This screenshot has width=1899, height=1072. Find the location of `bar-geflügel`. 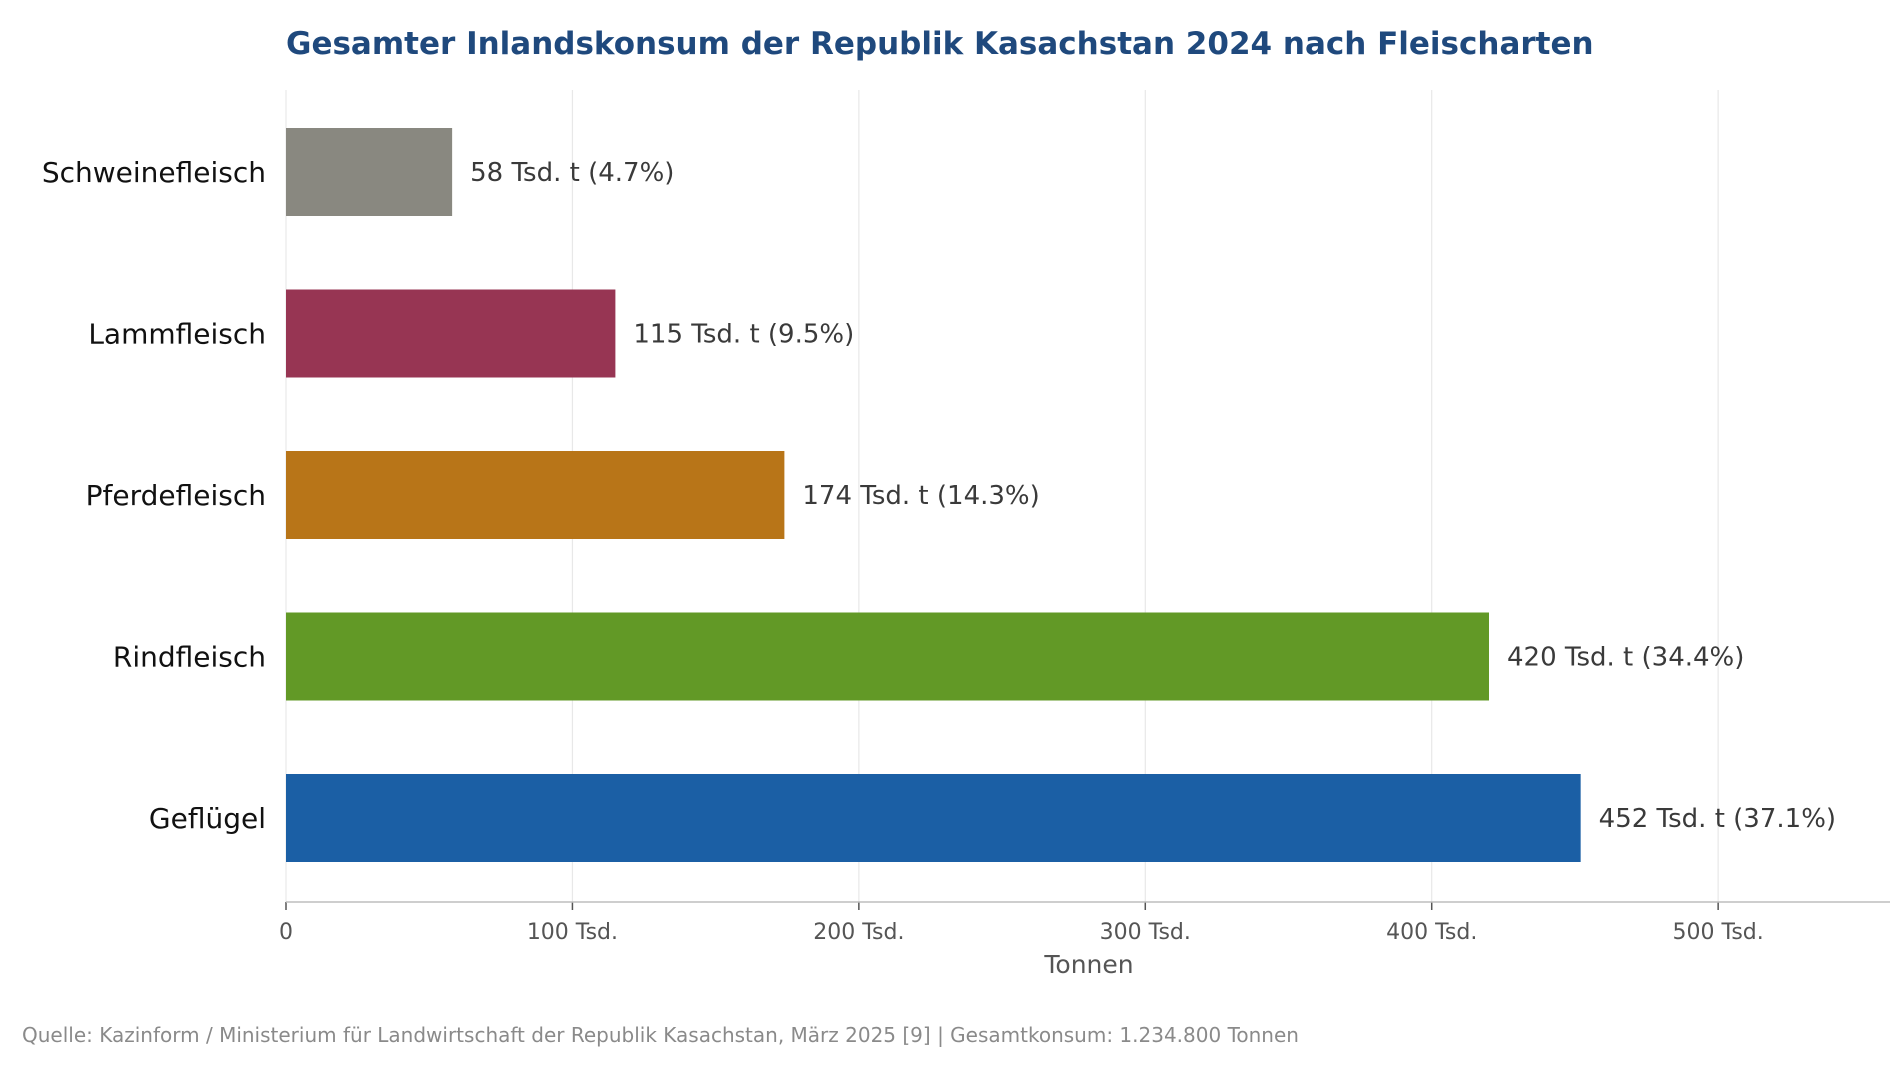

bar-geflügel is located at coordinates (933, 818).